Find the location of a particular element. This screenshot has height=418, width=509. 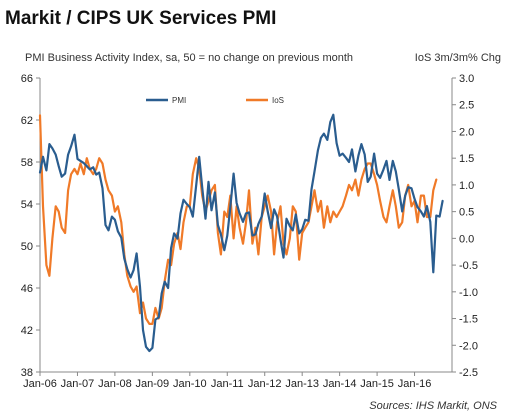

right-tick-label: 1.5 is located at coordinates (466, 159).